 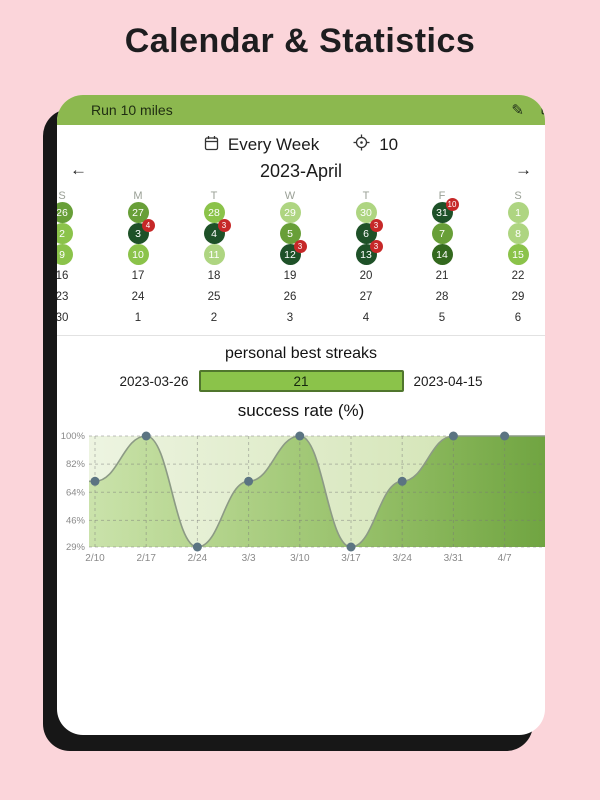 What do you see at coordinates (518, 275) in the screenshot?
I see `day-number: 22` at bounding box center [518, 275].